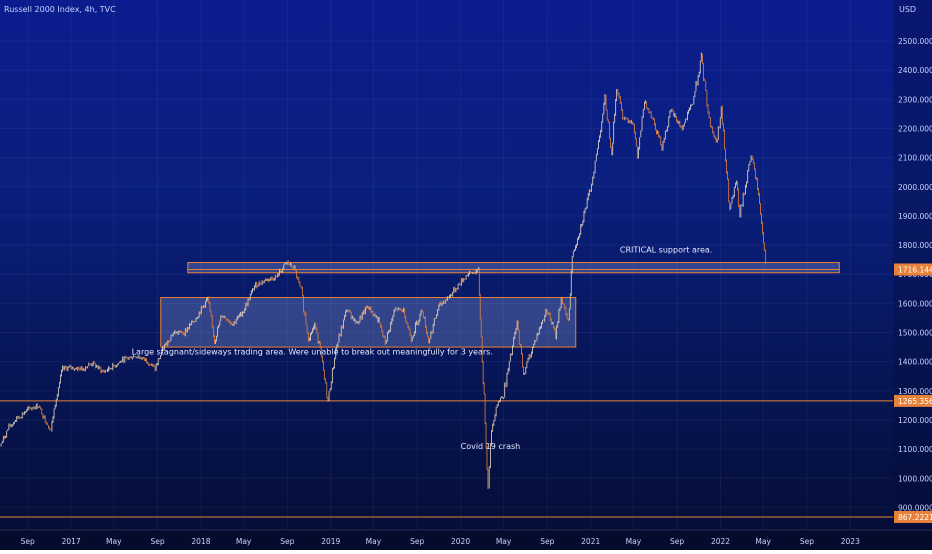 The image size is (932, 554). Describe the element at coordinates (590, 541) in the screenshot. I see `x-tick-label: 2021` at that location.